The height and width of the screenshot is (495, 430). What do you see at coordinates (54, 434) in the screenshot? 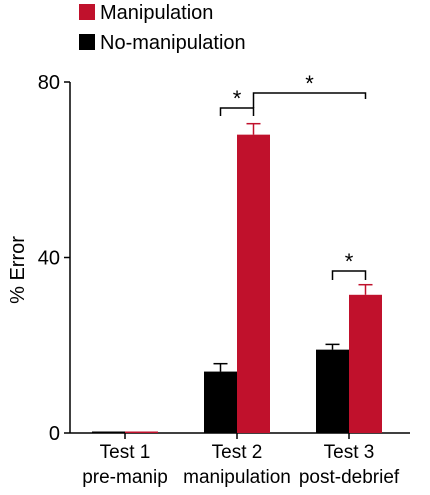
I see `y-tick-label: 0` at bounding box center [54, 434].